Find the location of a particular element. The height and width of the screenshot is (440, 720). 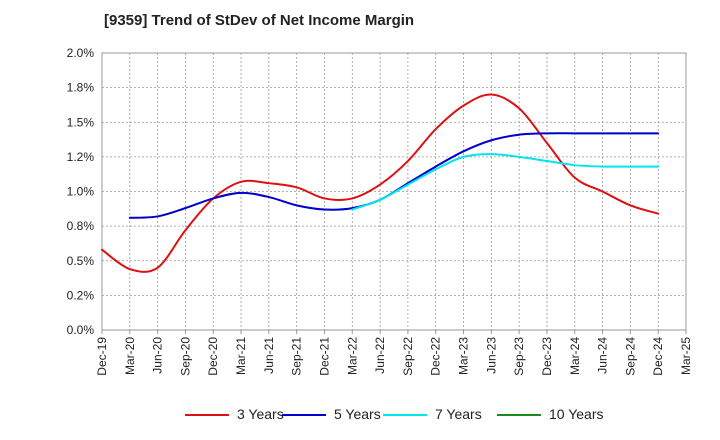

x-tick-label: Jun-23 is located at coordinates (491, 355).